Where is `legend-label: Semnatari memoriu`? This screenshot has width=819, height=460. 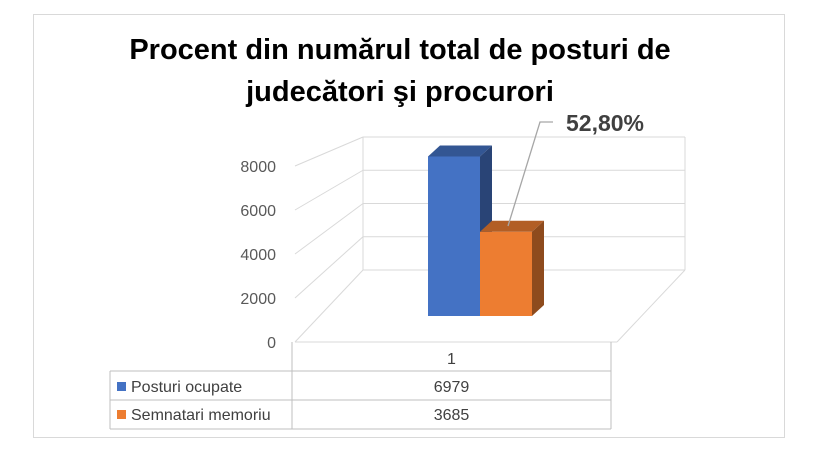
legend-label: Semnatari memoriu is located at coordinates (201, 415).